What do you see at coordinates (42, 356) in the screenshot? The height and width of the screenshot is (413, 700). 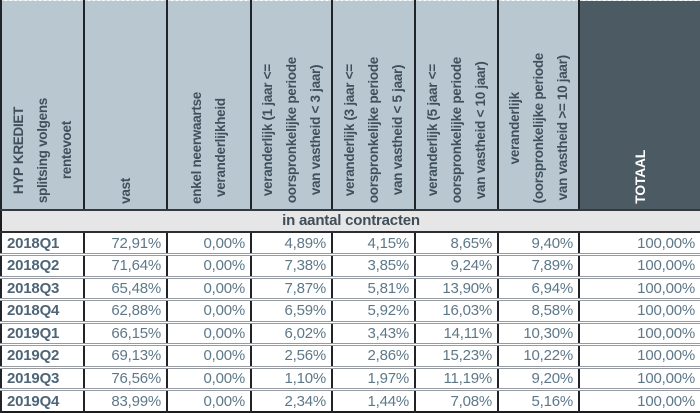 I see `row-label: 2019Q2` at bounding box center [42, 356].